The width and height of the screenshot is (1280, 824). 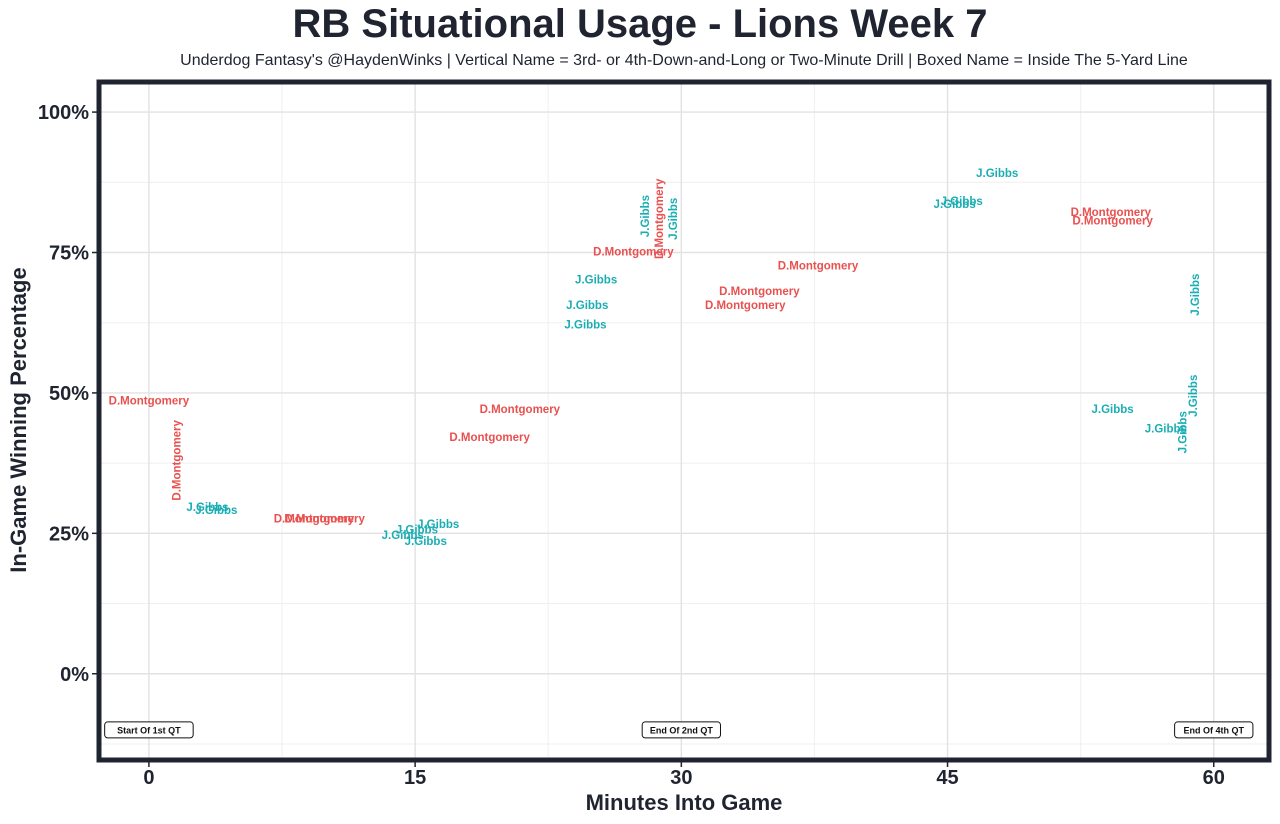 I want to click on quarter-annotation: End Of 2nd QT, so click(x=681, y=730).